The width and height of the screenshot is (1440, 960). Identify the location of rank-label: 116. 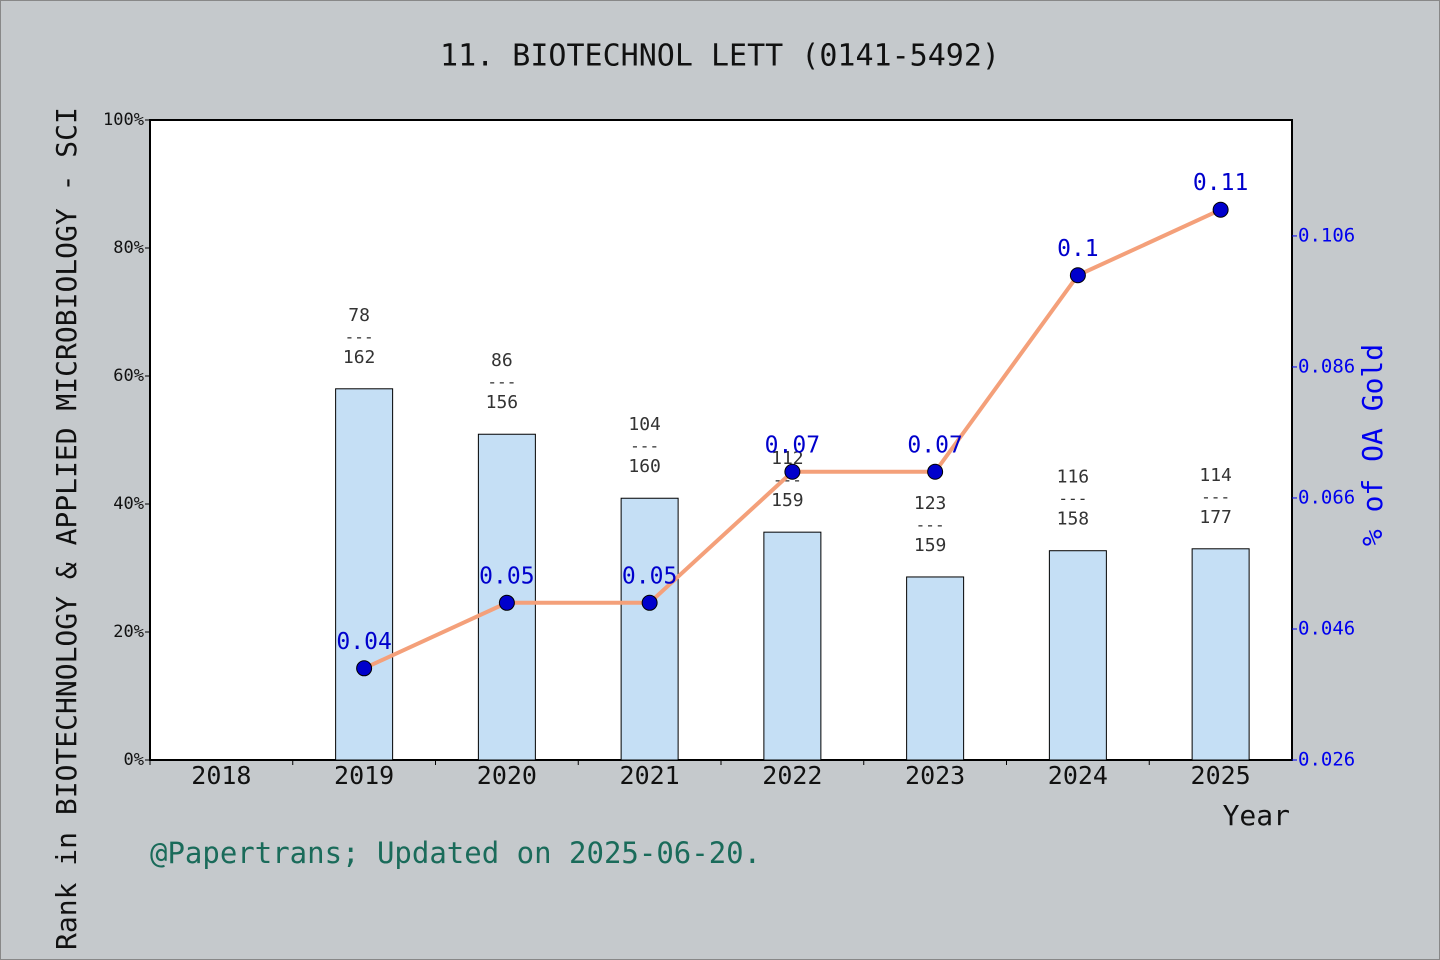
(1073, 477).